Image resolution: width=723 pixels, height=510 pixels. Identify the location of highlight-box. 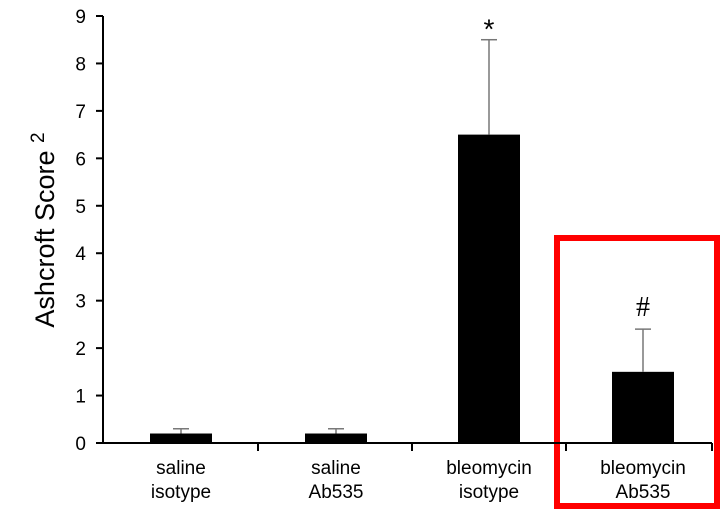
(637, 372).